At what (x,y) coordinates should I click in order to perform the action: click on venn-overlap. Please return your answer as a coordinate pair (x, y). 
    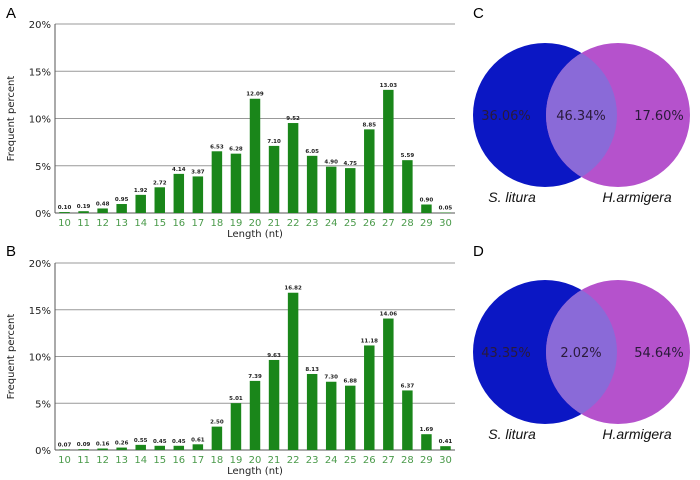
    Looking at the image, I should click on (581, 352).